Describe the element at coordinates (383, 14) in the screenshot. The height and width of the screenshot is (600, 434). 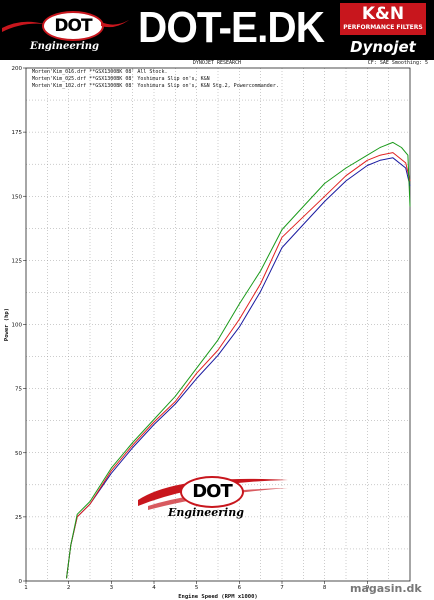
I see `kn-logo: K&N` at that location.